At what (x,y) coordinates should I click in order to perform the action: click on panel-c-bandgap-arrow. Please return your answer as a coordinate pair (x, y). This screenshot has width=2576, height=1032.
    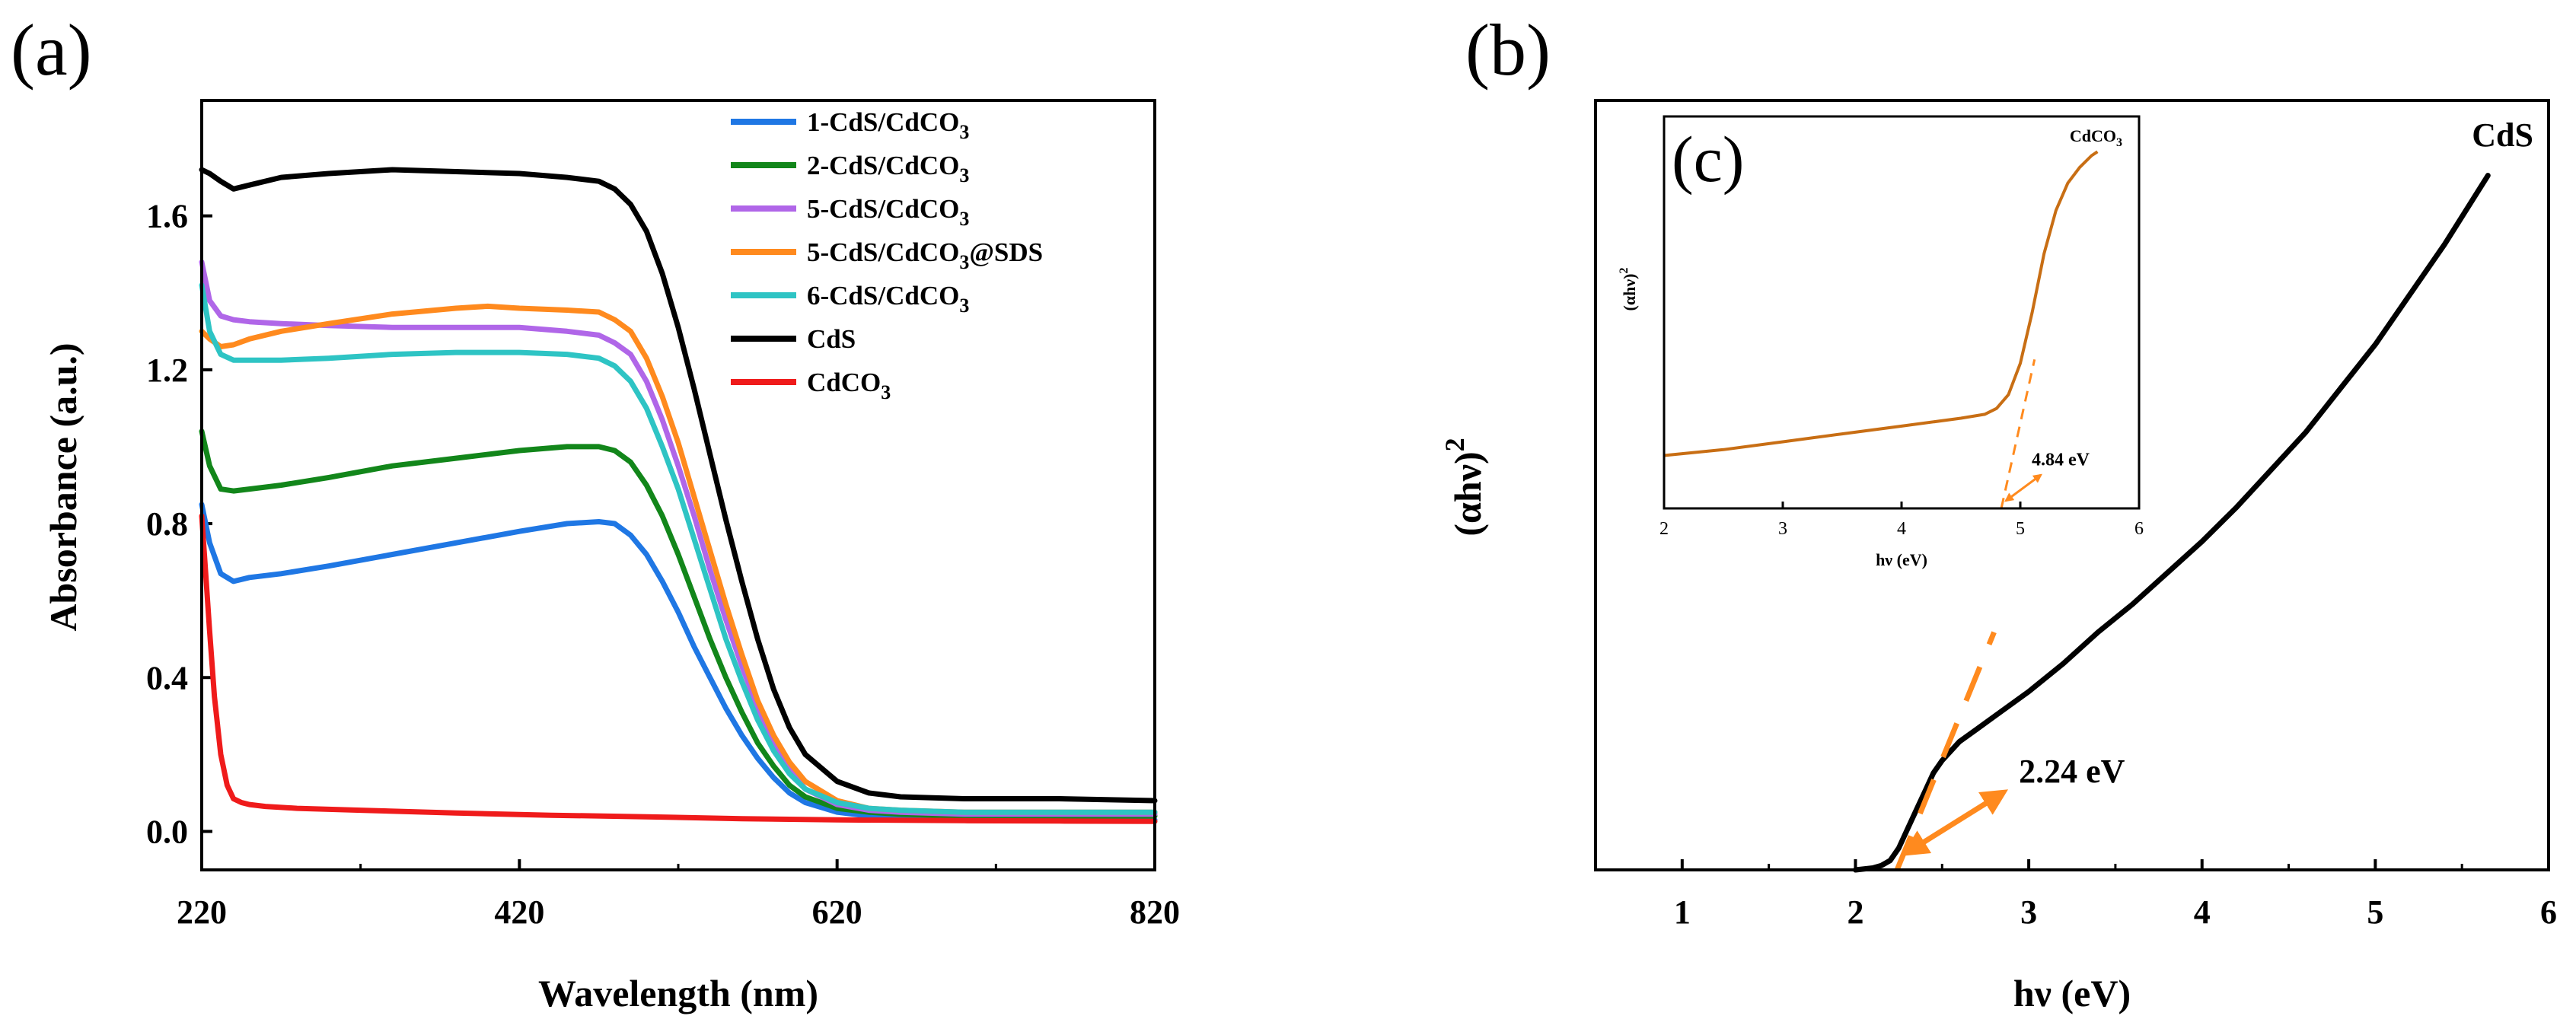
    Looking at the image, I should click on (2023, 487).